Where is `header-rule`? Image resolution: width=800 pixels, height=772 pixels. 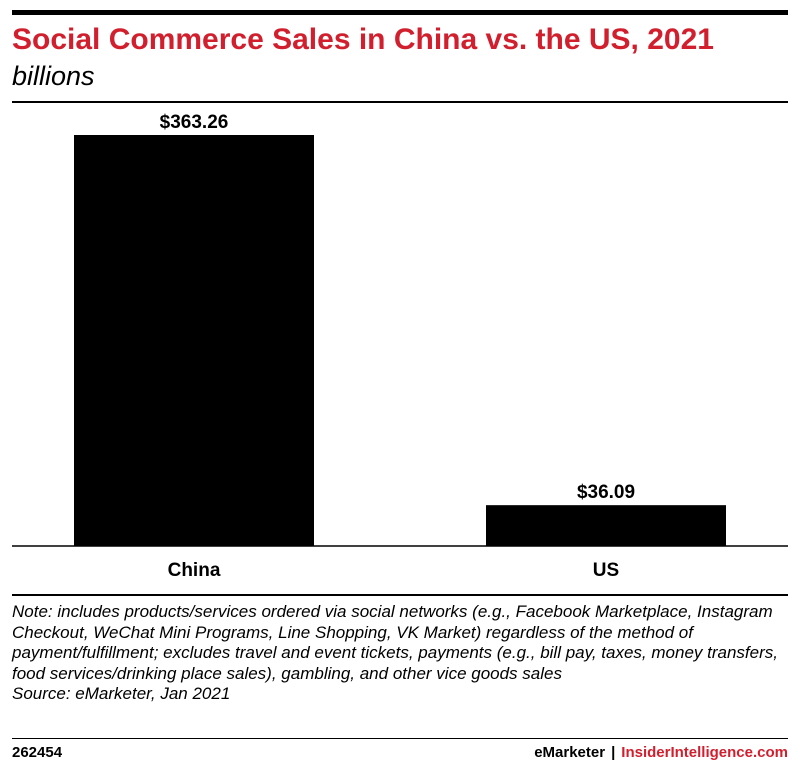
header-rule is located at coordinates (400, 102).